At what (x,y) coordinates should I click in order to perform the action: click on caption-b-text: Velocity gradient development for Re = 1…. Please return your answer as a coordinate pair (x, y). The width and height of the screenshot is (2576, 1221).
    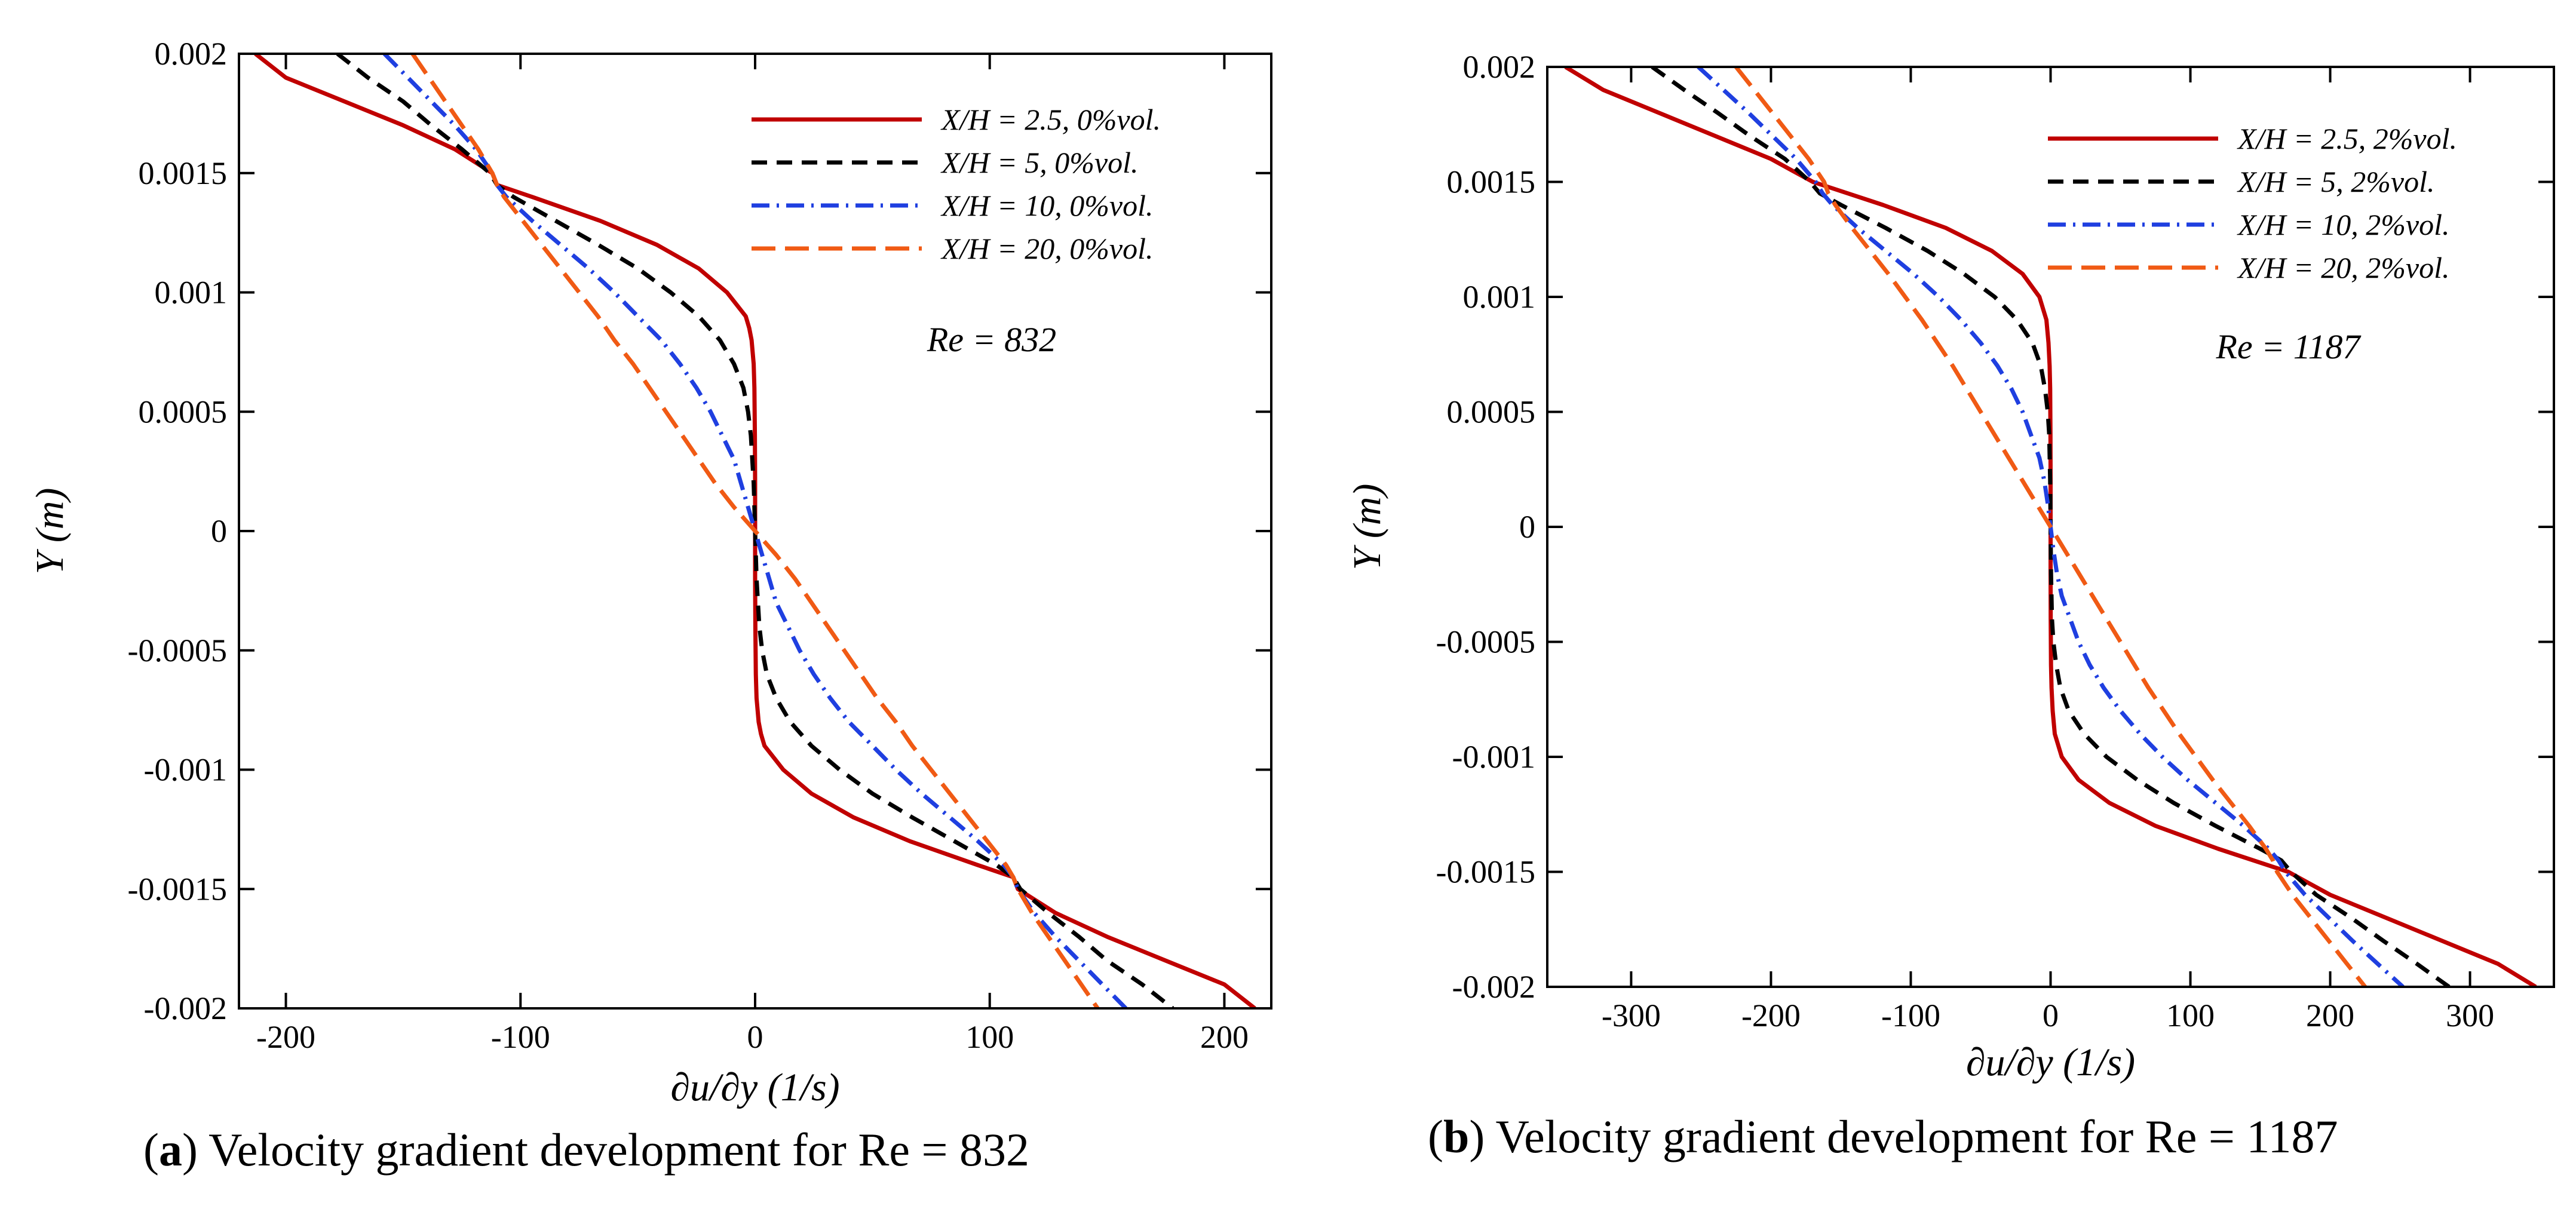
    Looking at the image, I should click on (1916, 1136).